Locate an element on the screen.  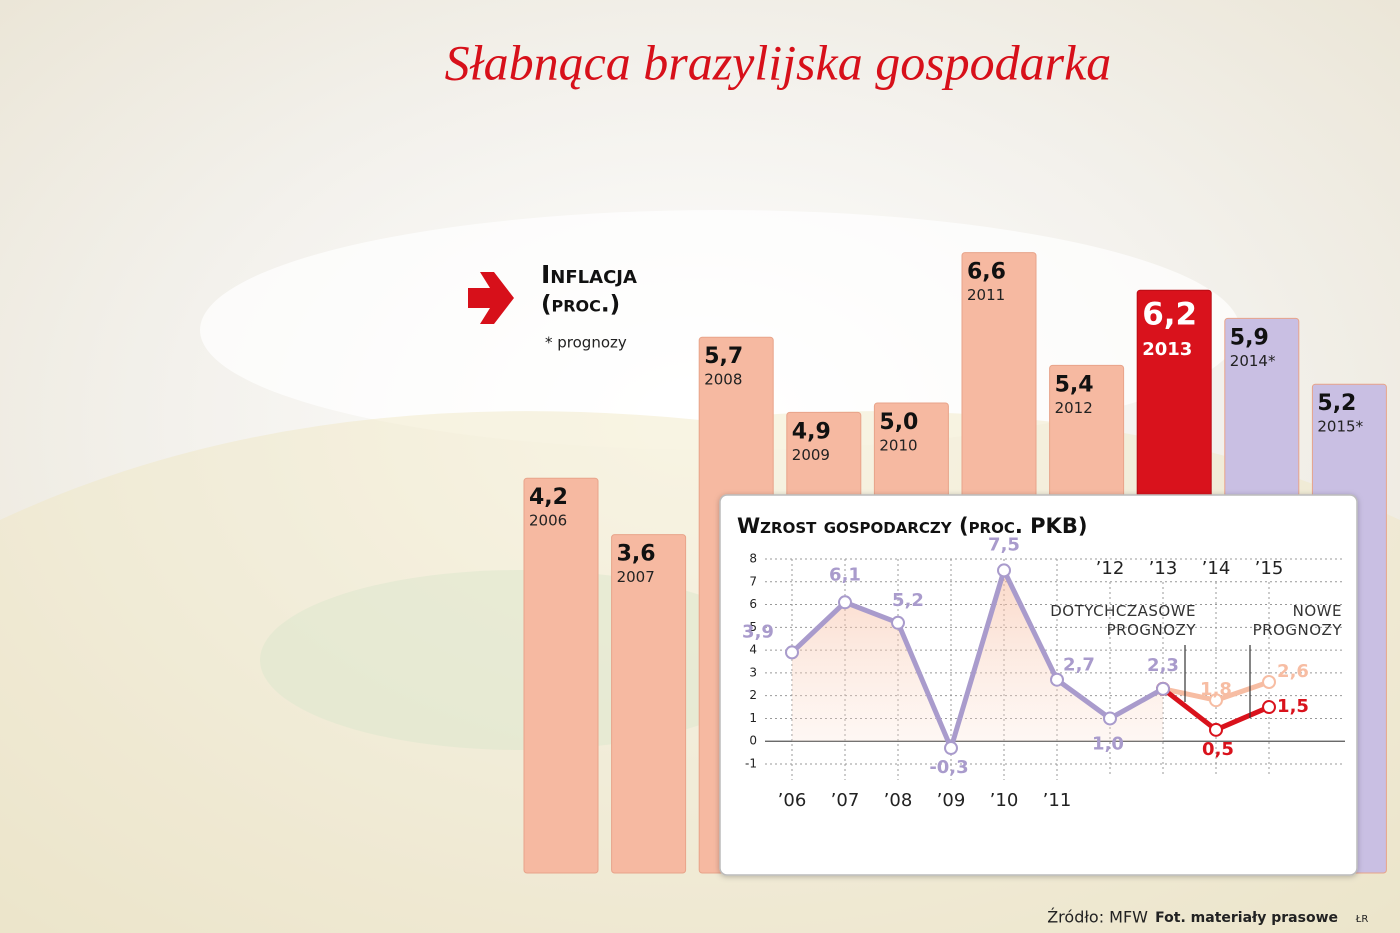
y-tick-label: 3 is located at coordinates (753, 672).